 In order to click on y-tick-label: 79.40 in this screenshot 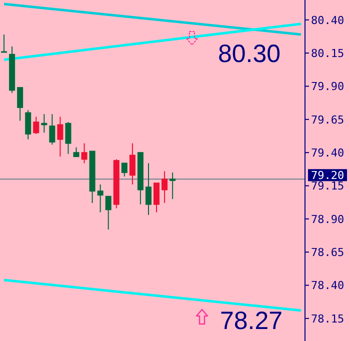, I will do `click(327, 153)`.